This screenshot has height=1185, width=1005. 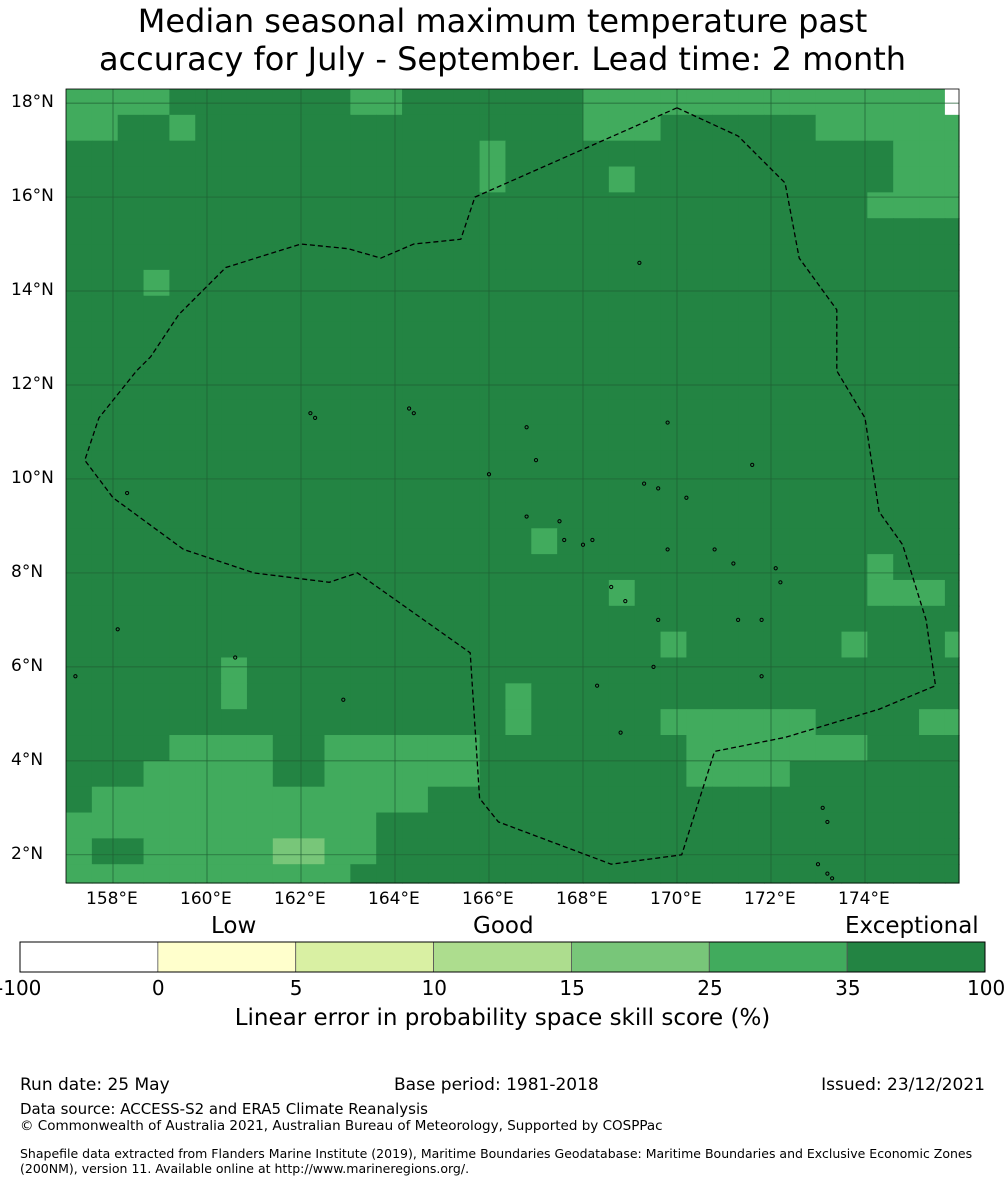 I want to click on colorbar-segment, so click(x=502, y=957).